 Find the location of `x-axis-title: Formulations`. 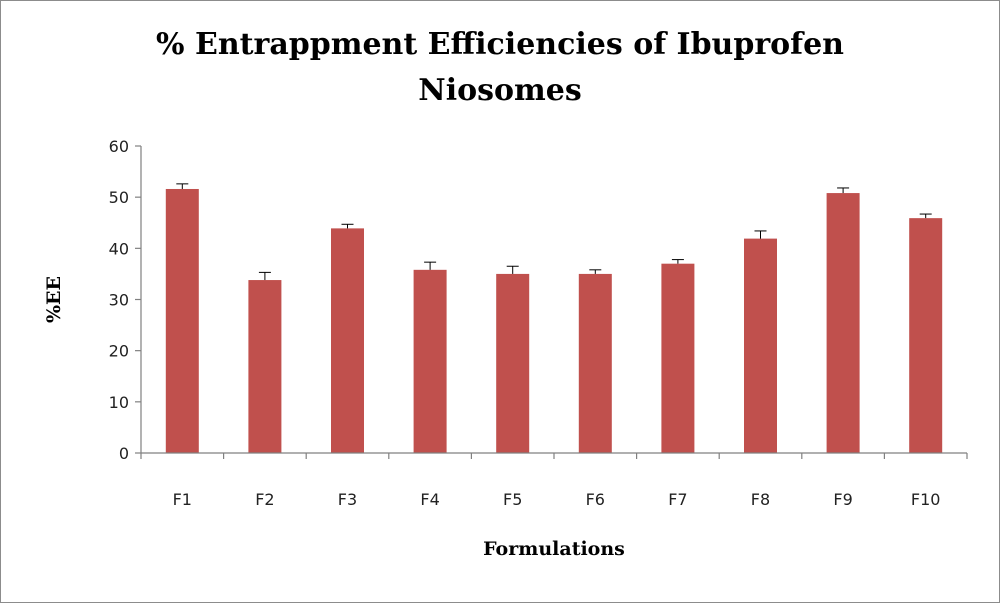

x-axis-title: Formulations is located at coordinates (554, 549).